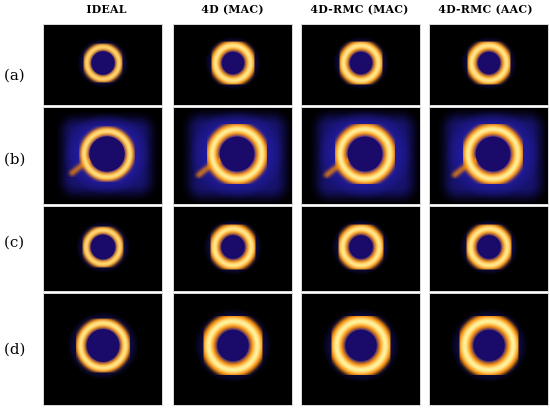 The width and height of the screenshot is (550, 409). I want to click on panel-c-4d-mac, so click(233, 249).